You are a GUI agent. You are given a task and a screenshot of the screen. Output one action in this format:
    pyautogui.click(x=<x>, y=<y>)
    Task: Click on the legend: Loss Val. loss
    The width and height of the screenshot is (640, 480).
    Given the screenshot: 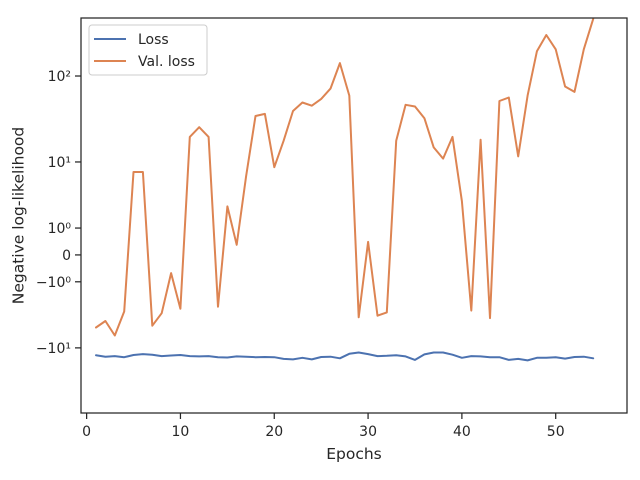 What is the action you would take?
    pyautogui.click(x=148, y=50)
    